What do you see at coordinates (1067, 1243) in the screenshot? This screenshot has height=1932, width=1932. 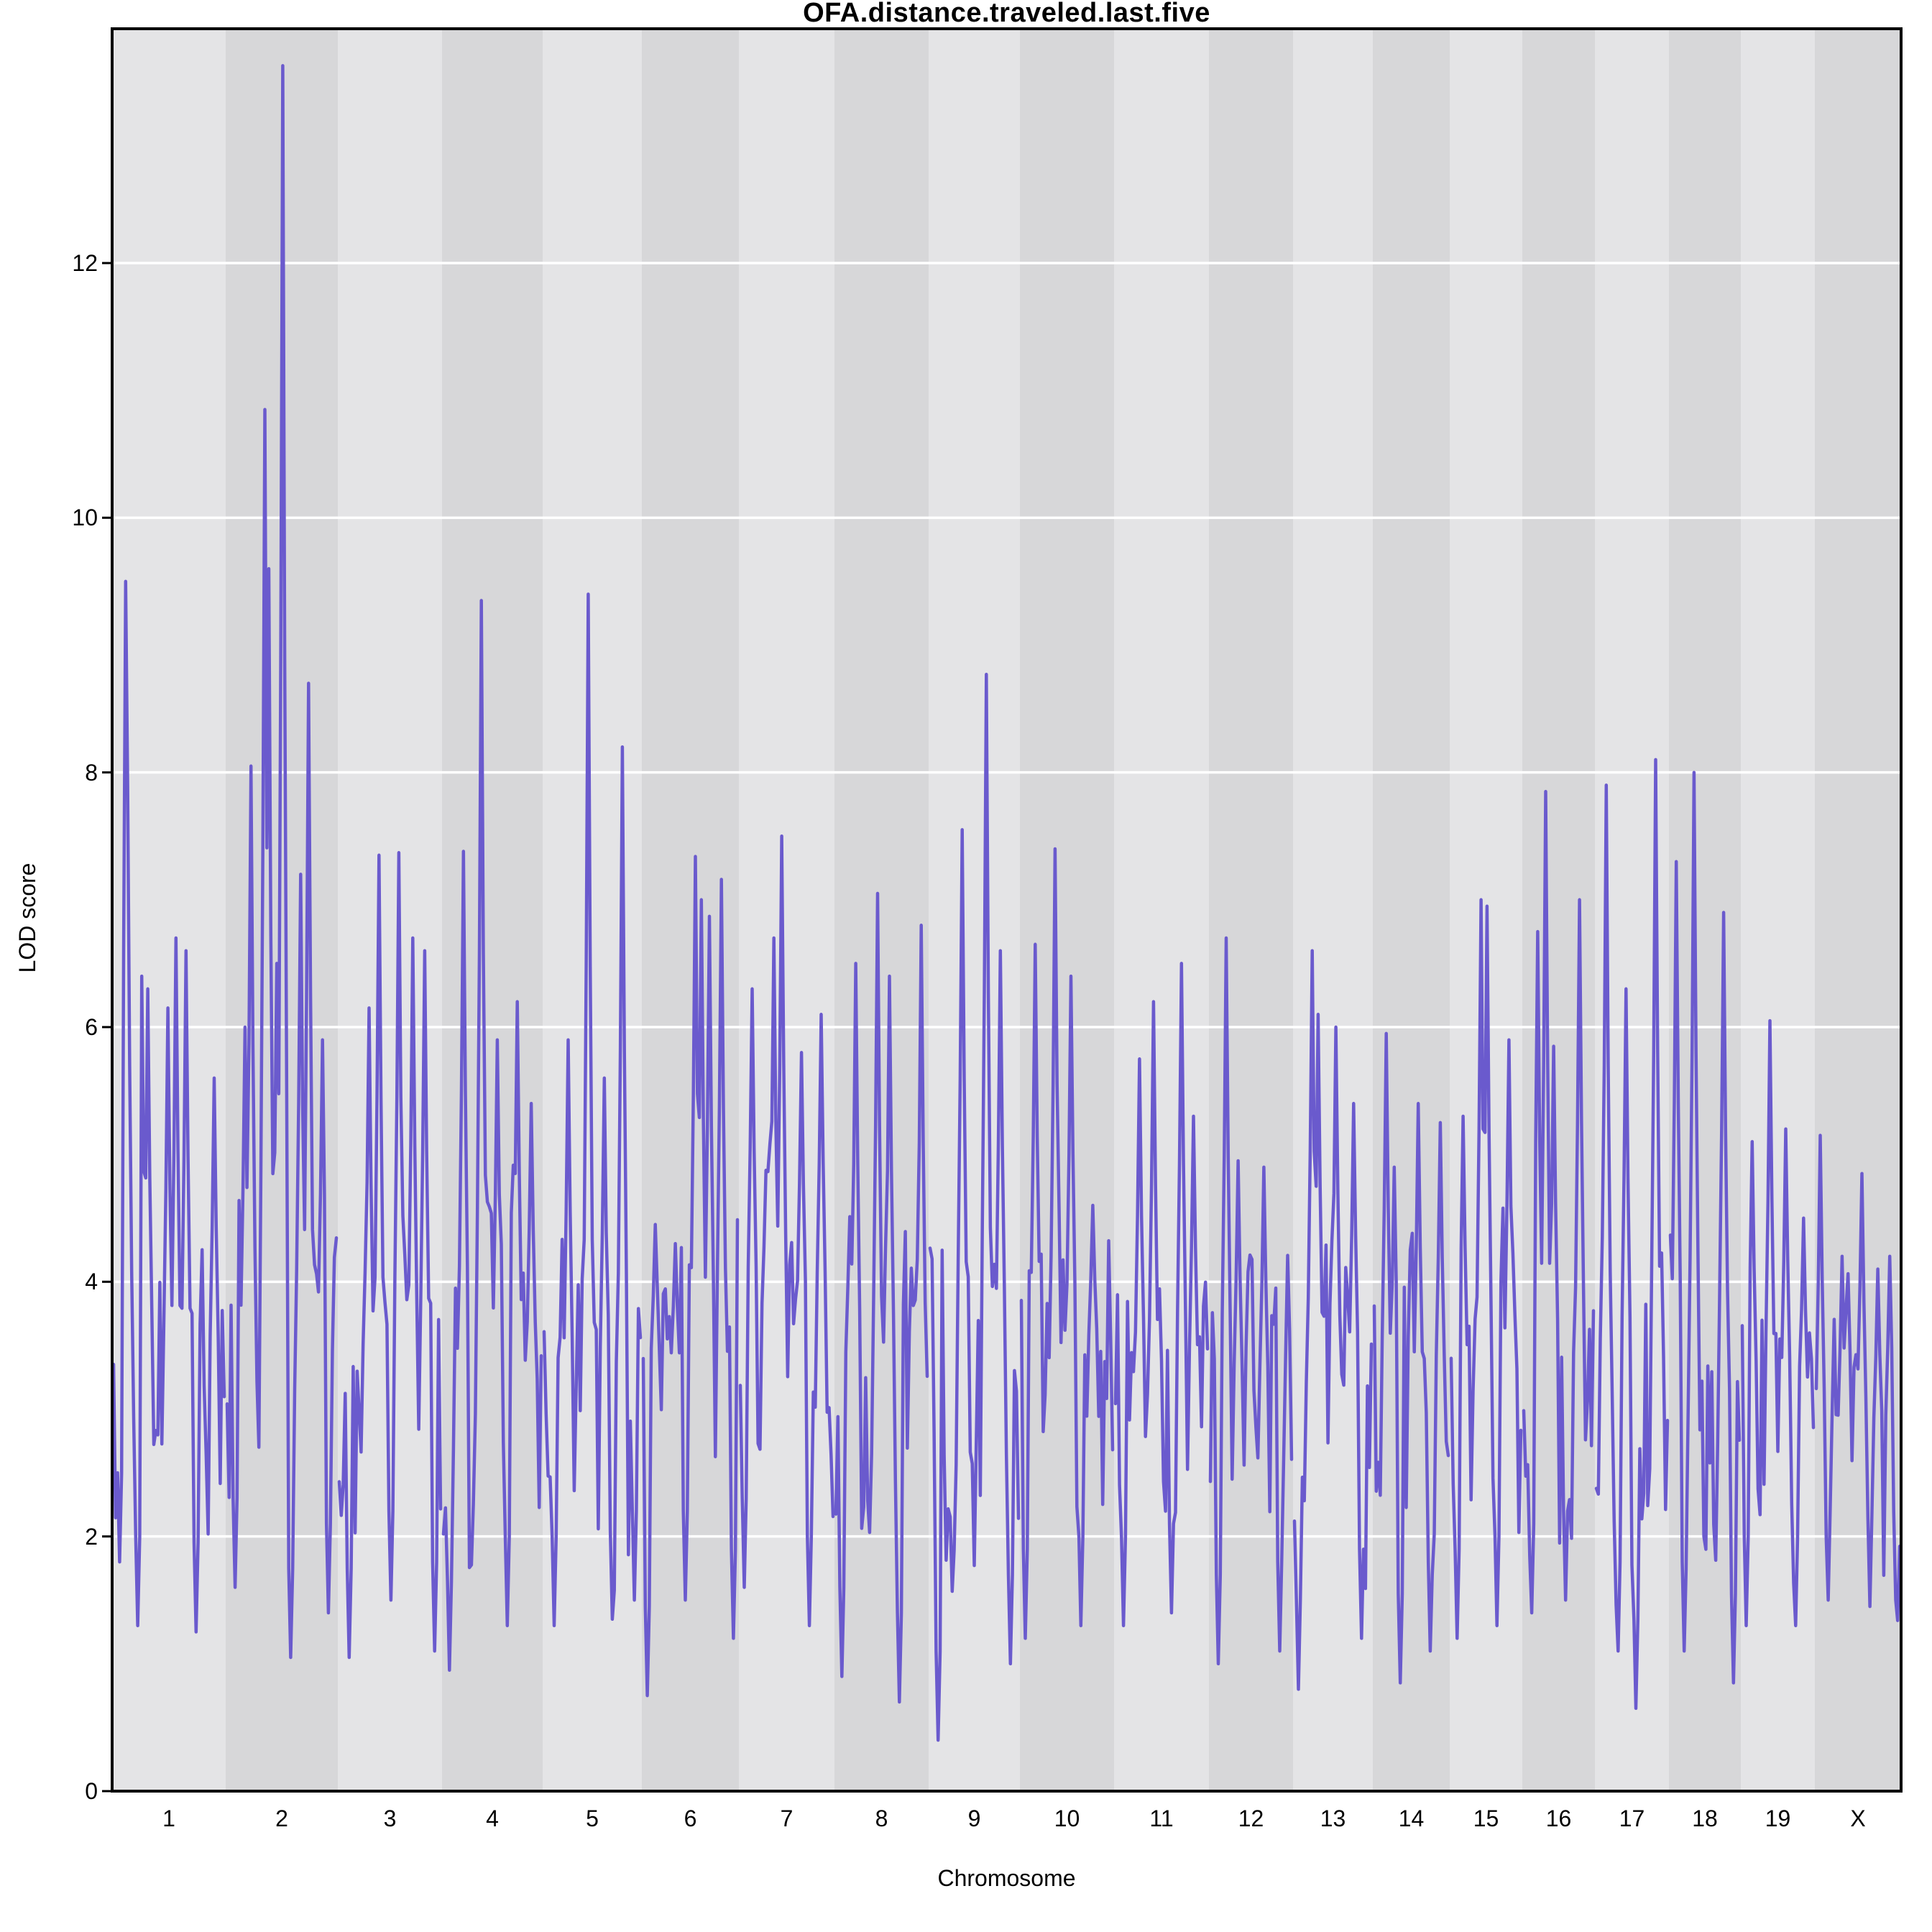 I see `lod-curve-chr10` at bounding box center [1067, 1243].